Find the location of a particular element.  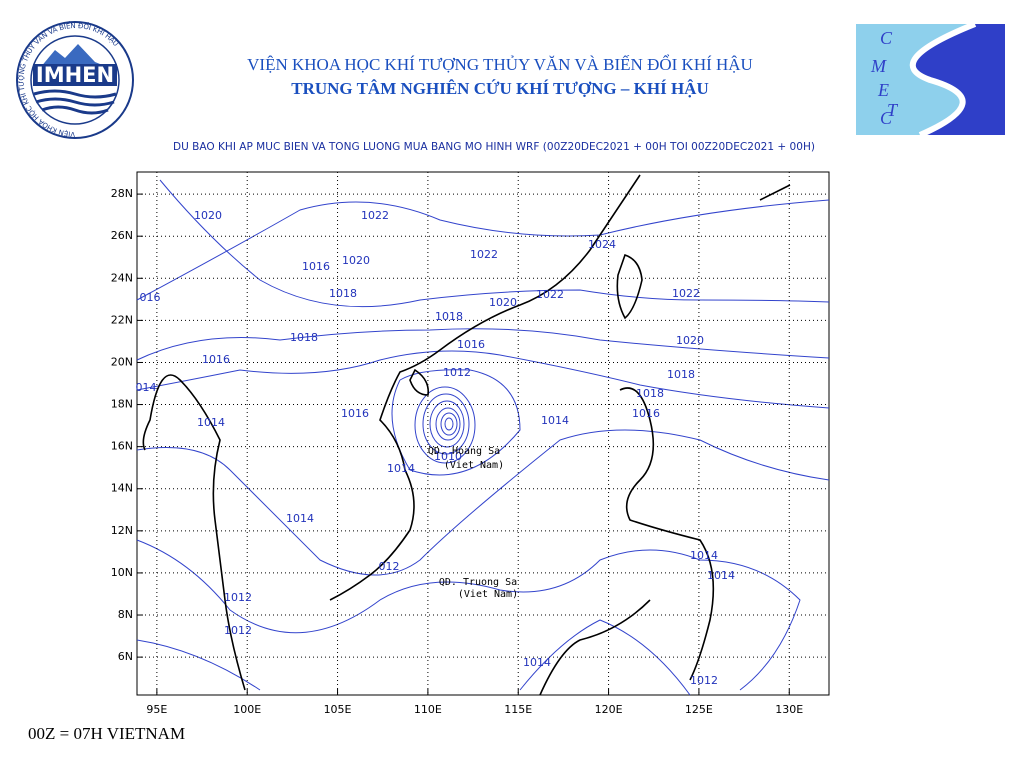

x-tick-label: 100E is located at coordinates (247, 709).